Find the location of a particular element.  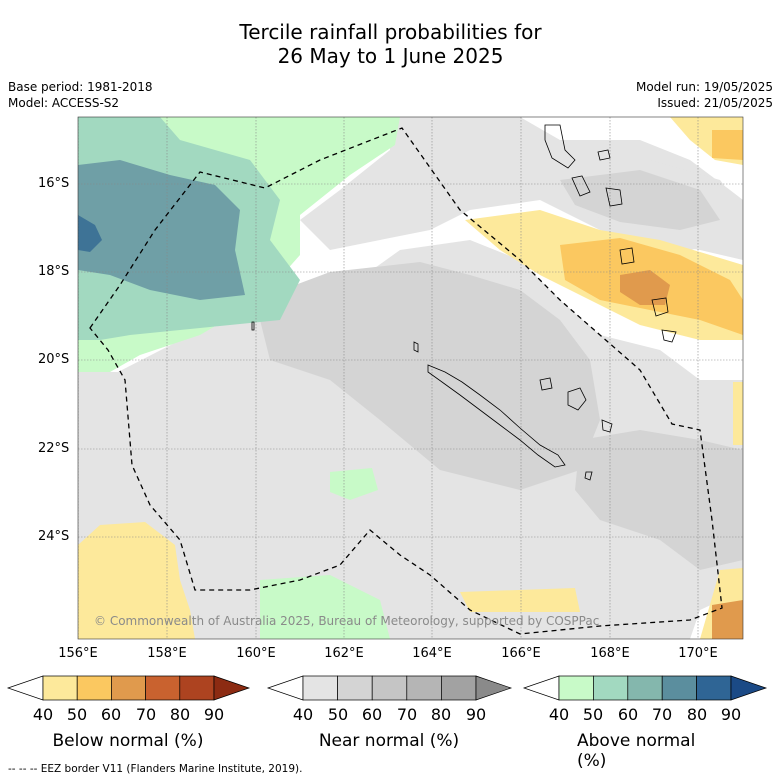

below-normal-east-strip is located at coordinates (738, 413).